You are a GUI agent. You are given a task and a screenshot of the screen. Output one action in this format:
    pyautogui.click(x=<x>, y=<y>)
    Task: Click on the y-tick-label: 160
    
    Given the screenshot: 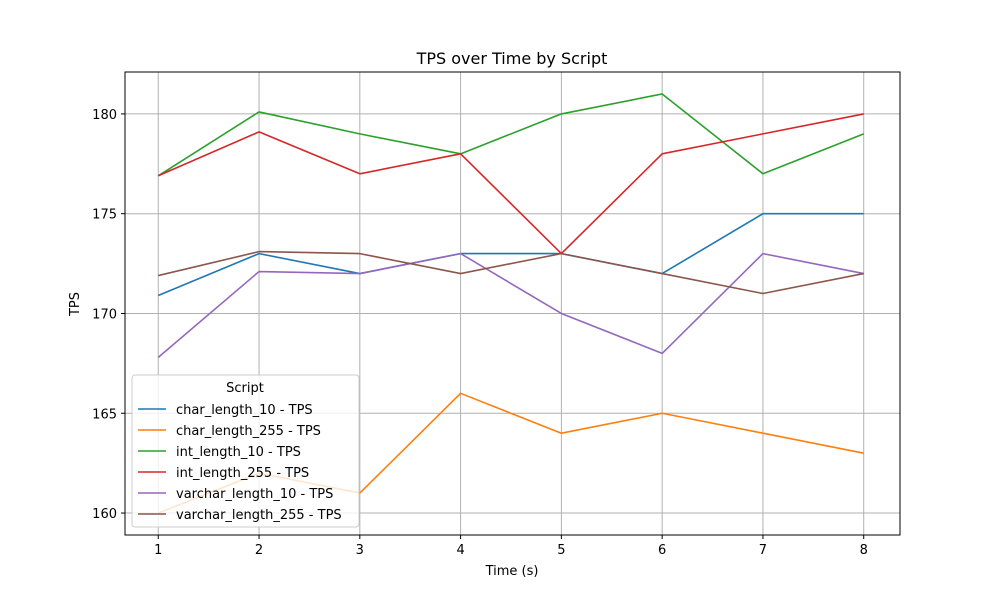 What is the action you would take?
    pyautogui.click(x=104, y=514)
    